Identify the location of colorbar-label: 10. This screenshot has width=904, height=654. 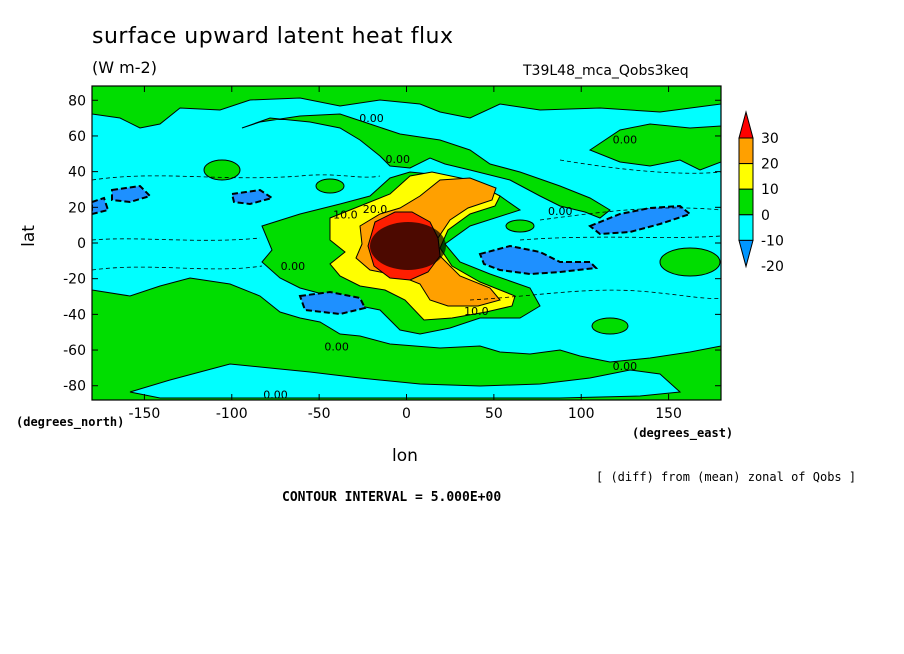
(770, 190).